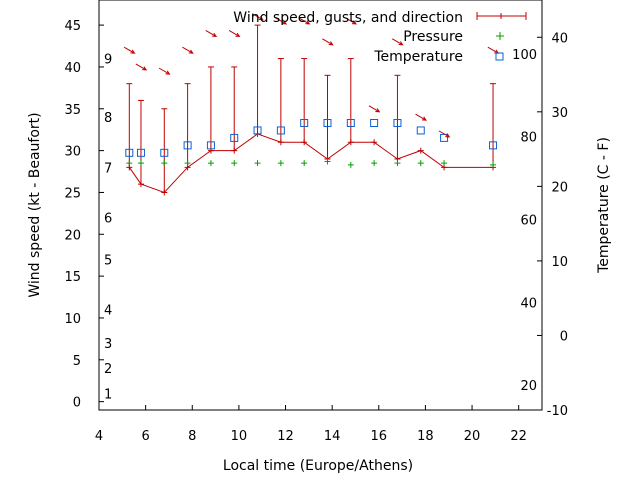 Image resolution: width=640 pixels, height=484 pixels. Describe the element at coordinates (518, 436) in the screenshot. I see `x-tick-label: 22` at that location.